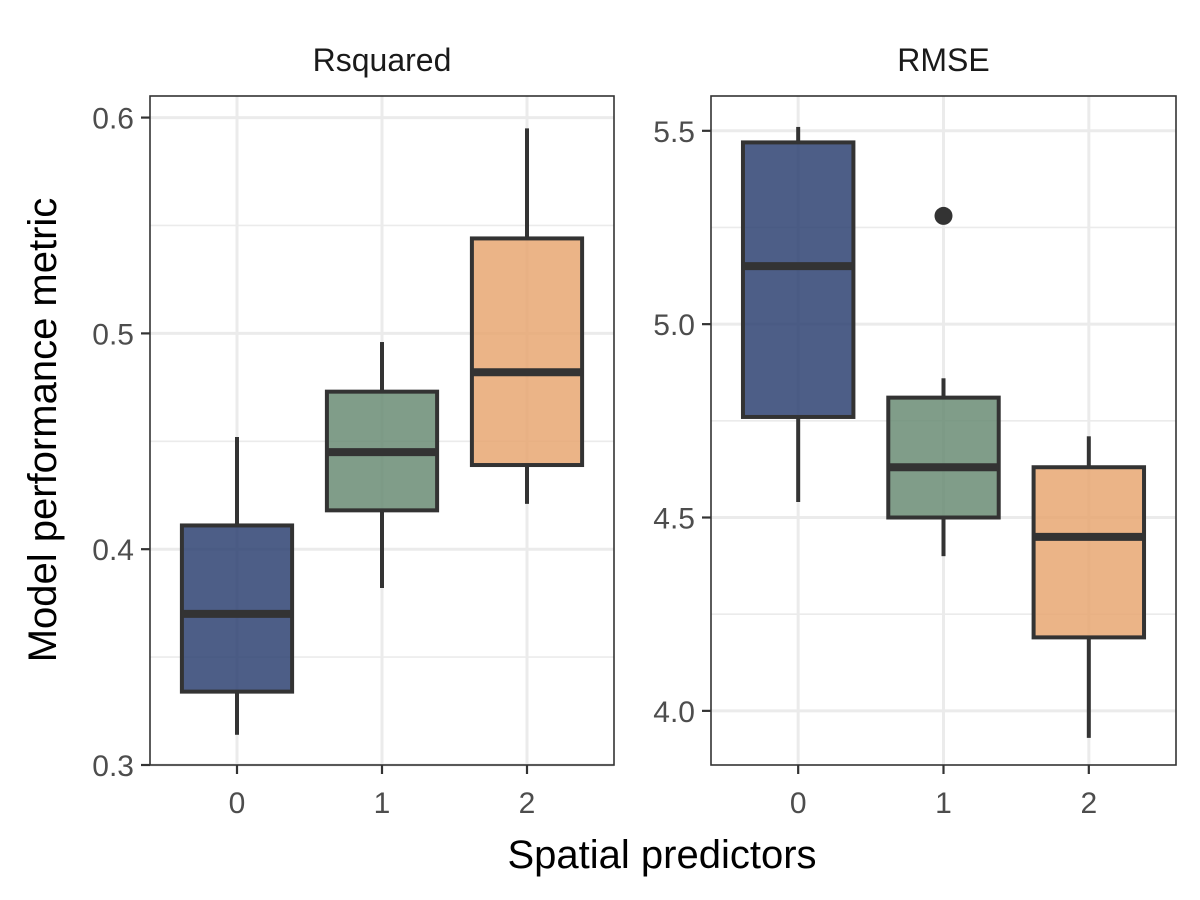 This screenshot has width=1200, height=900. Describe the element at coordinates (943, 60) in the screenshot. I see `facet-title: RMSE` at that location.